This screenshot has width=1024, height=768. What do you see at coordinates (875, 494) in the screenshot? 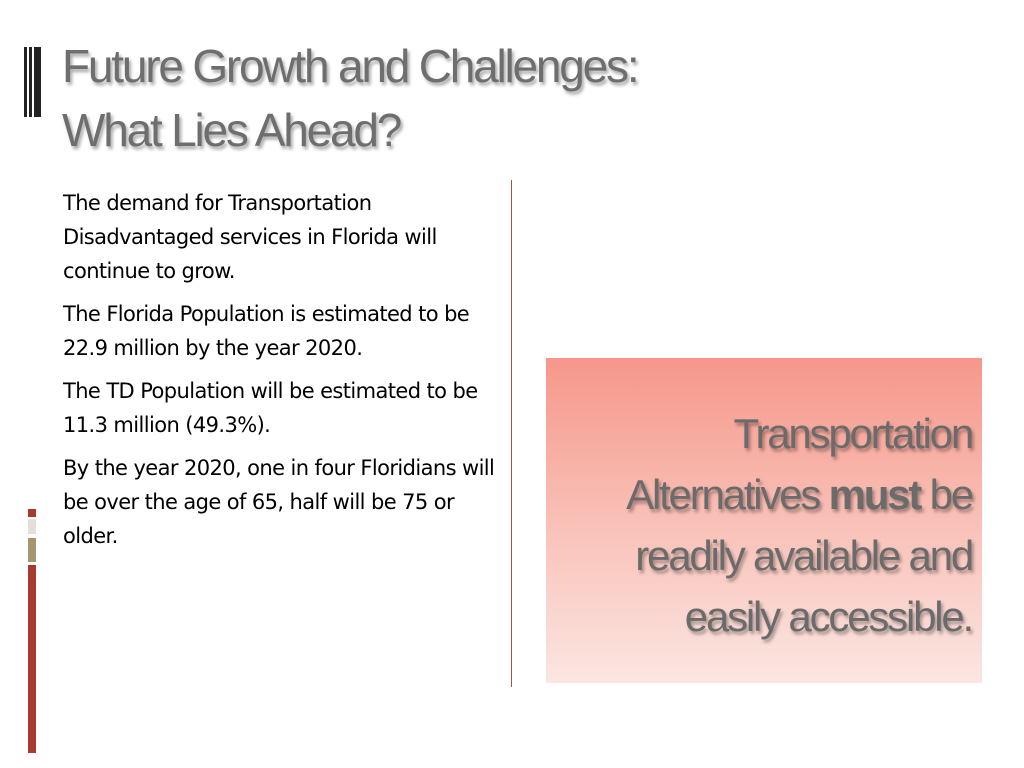
I see `callout-emphasis: must` at bounding box center [875, 494].